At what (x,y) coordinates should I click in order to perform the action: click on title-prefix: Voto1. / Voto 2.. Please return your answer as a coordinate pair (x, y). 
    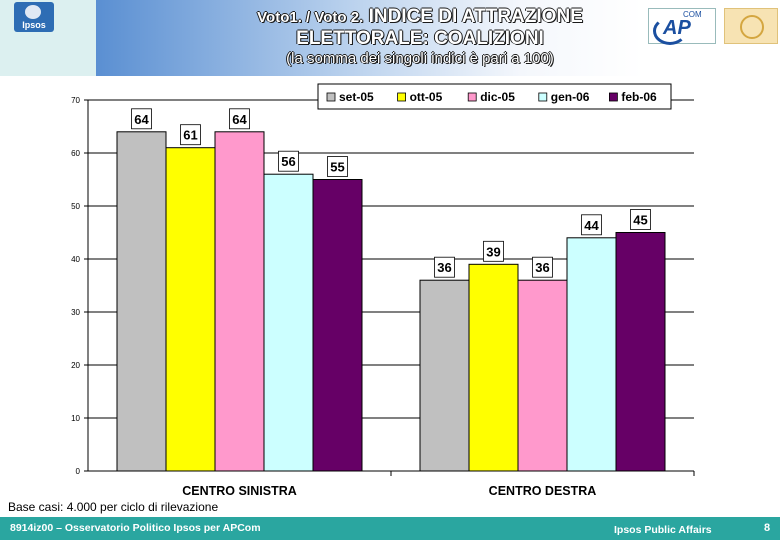
    Looking at the image, I should click on (310, 17).